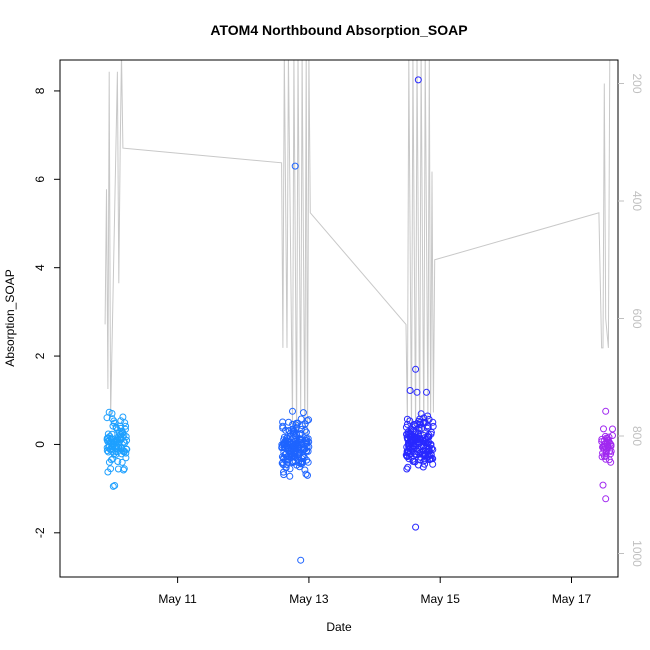 This screenshot has height=650, width=650. I want to click on x-tick-label: May 15, so click(441, 599).